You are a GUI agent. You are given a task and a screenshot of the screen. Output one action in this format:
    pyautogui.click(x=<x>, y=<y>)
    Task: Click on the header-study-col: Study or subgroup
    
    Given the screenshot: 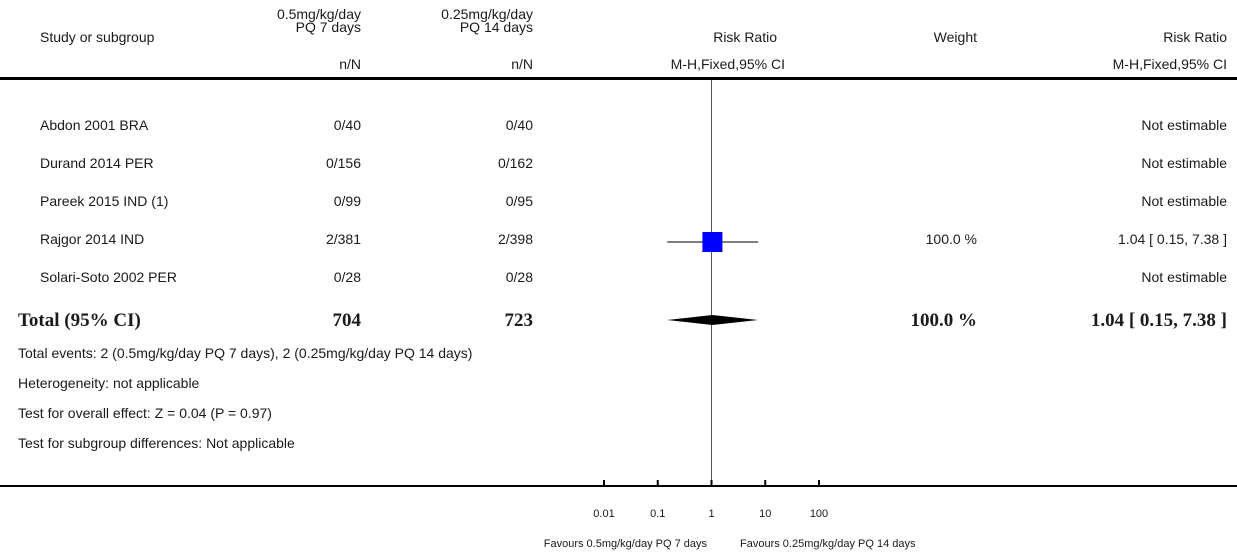 What is the action you would take?
    pyautogui.click(x=97, y=37)
    